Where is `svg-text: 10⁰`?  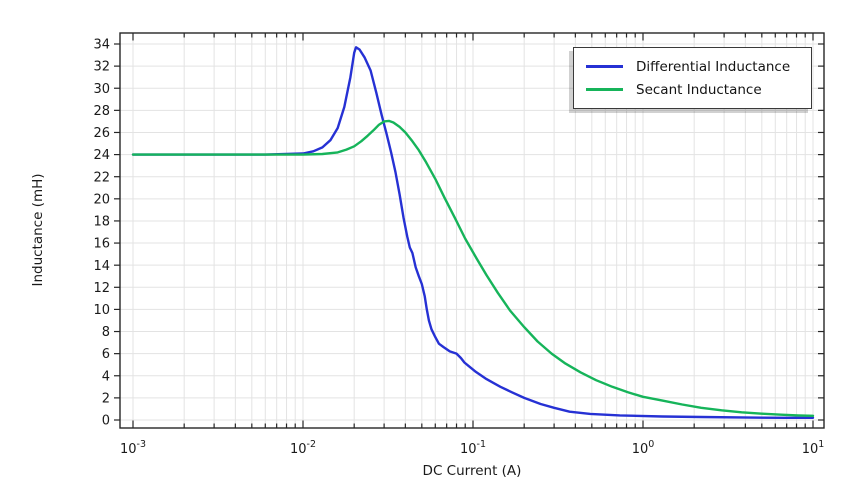 svg-text: 10⁰ is located at coordinates (643, 448).